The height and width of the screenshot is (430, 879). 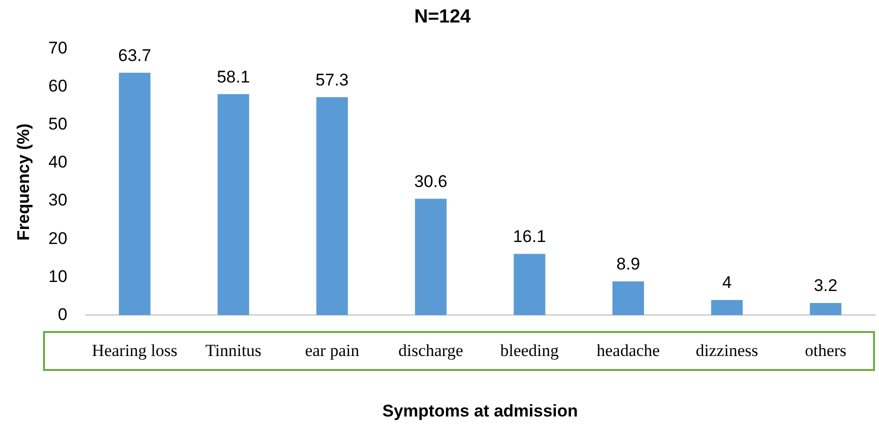 What do you see at coordinates (332, 80) in the screenshot?
I see `data-label: 57.3` at bounding box center [332, 80].